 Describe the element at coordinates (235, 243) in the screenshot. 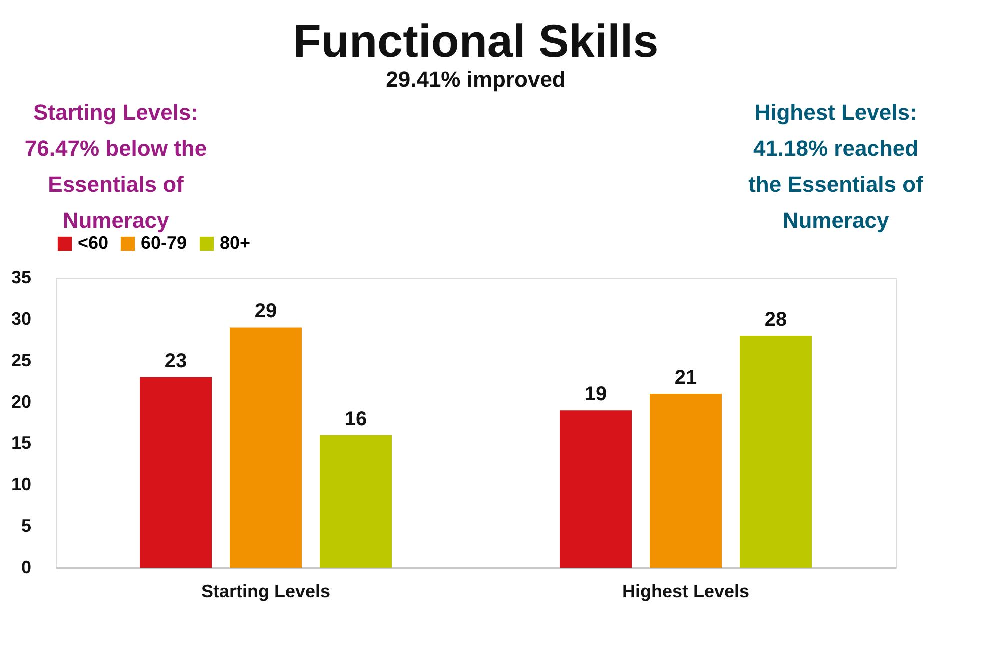

I see `legend-label: 80+` at that location.